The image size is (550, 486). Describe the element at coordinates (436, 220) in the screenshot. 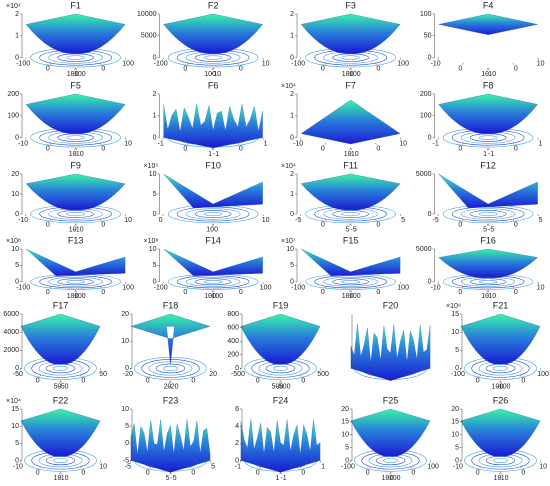

I see `x-tick-label: -5` at that location.